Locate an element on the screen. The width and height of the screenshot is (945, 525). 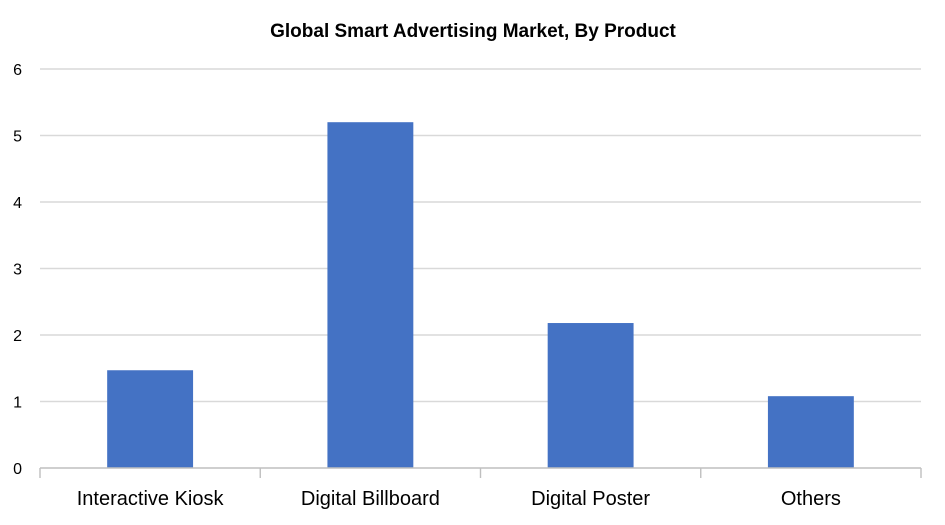
y-tick-label: 3 is located at coordinates (17, 270).